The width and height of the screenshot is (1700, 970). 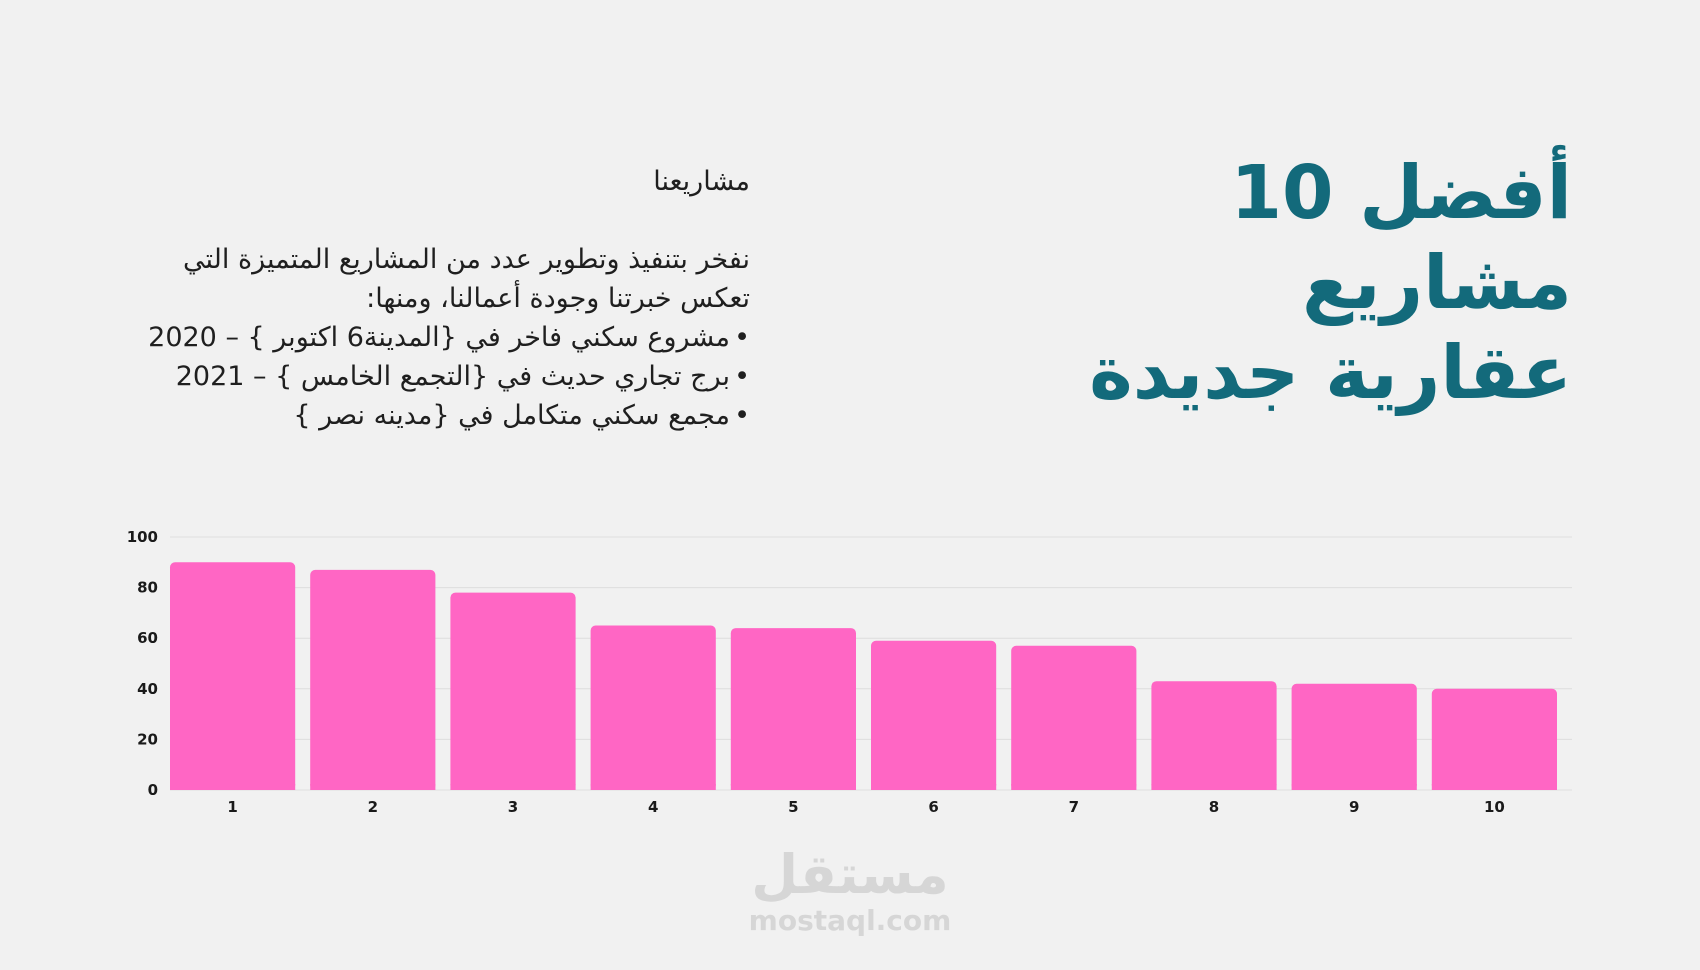 I want to click on y-tick-label: 60, so click(x=147, y=638).